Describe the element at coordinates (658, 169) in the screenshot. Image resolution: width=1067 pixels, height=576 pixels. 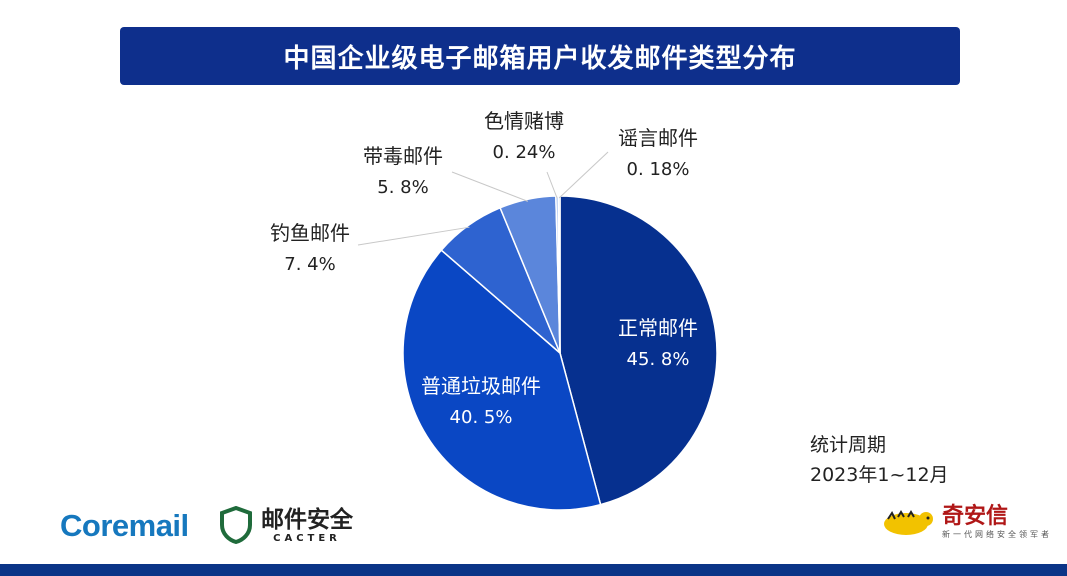
I see `slice-value-label: 0. 18%` at that location.